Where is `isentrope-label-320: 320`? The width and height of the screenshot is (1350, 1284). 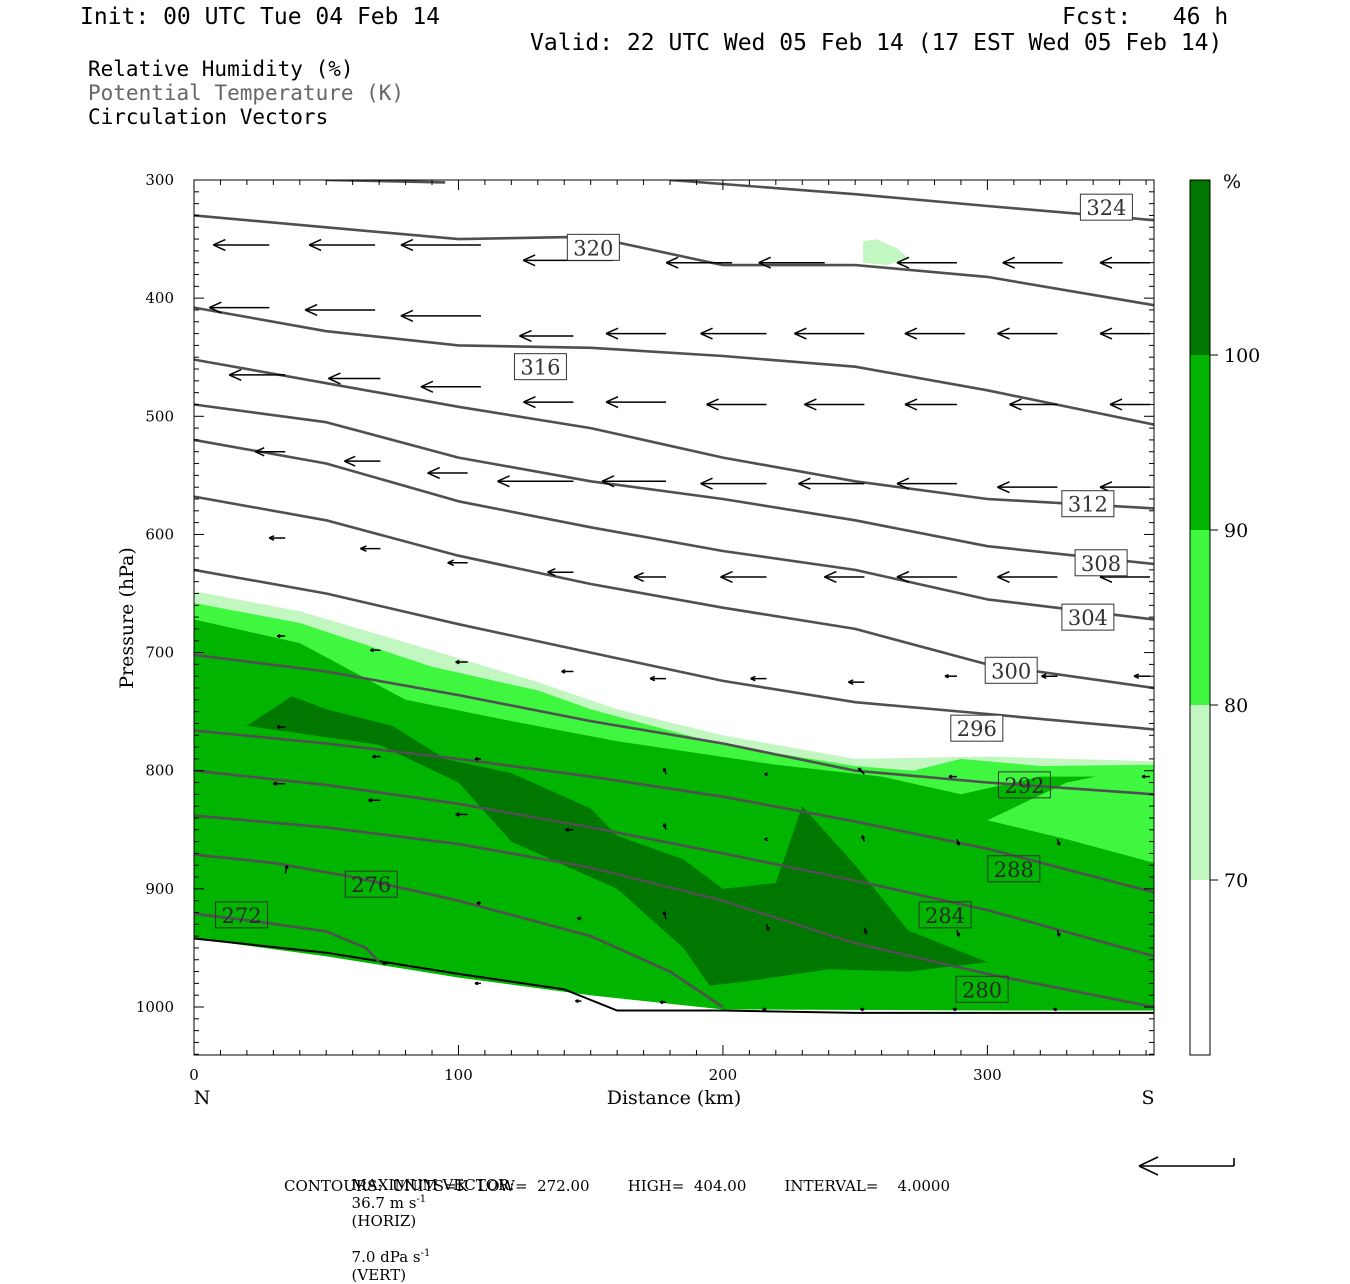
isentrope-label-320: 320 is located at coordinates (593, 248).